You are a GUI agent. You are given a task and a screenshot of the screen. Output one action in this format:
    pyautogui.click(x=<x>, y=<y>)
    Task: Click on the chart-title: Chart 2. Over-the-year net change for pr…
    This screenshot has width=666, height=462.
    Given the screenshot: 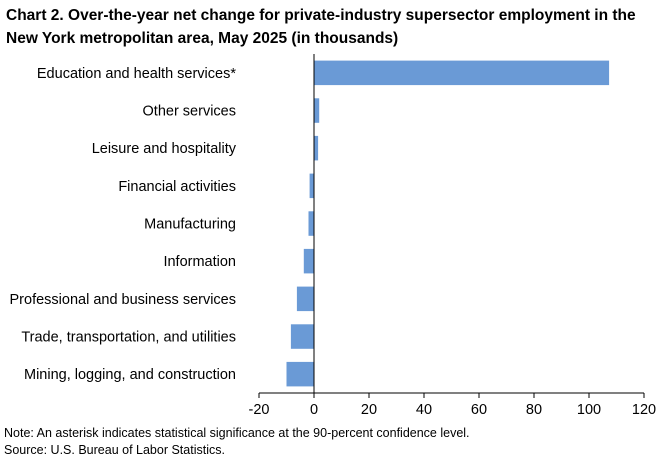 What is the action you would take?
    pyautogui.click(x=321, y=27)
    